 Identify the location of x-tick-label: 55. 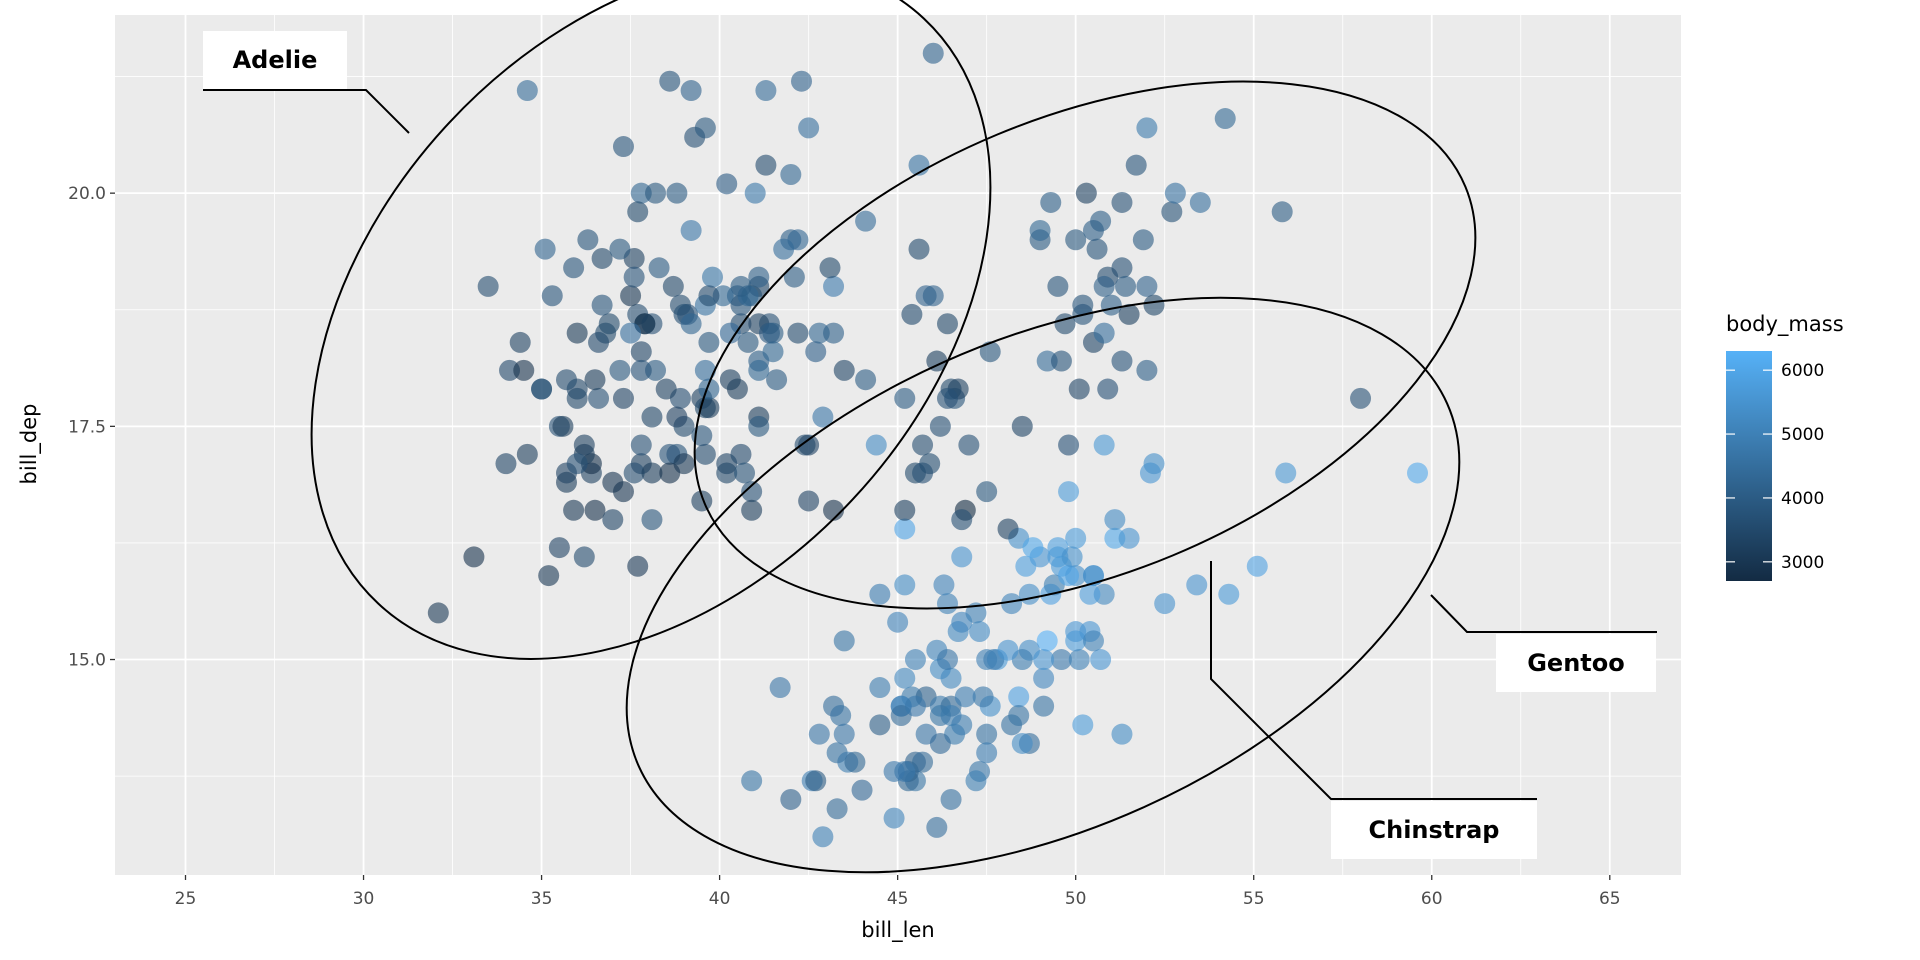
(1254, 899).